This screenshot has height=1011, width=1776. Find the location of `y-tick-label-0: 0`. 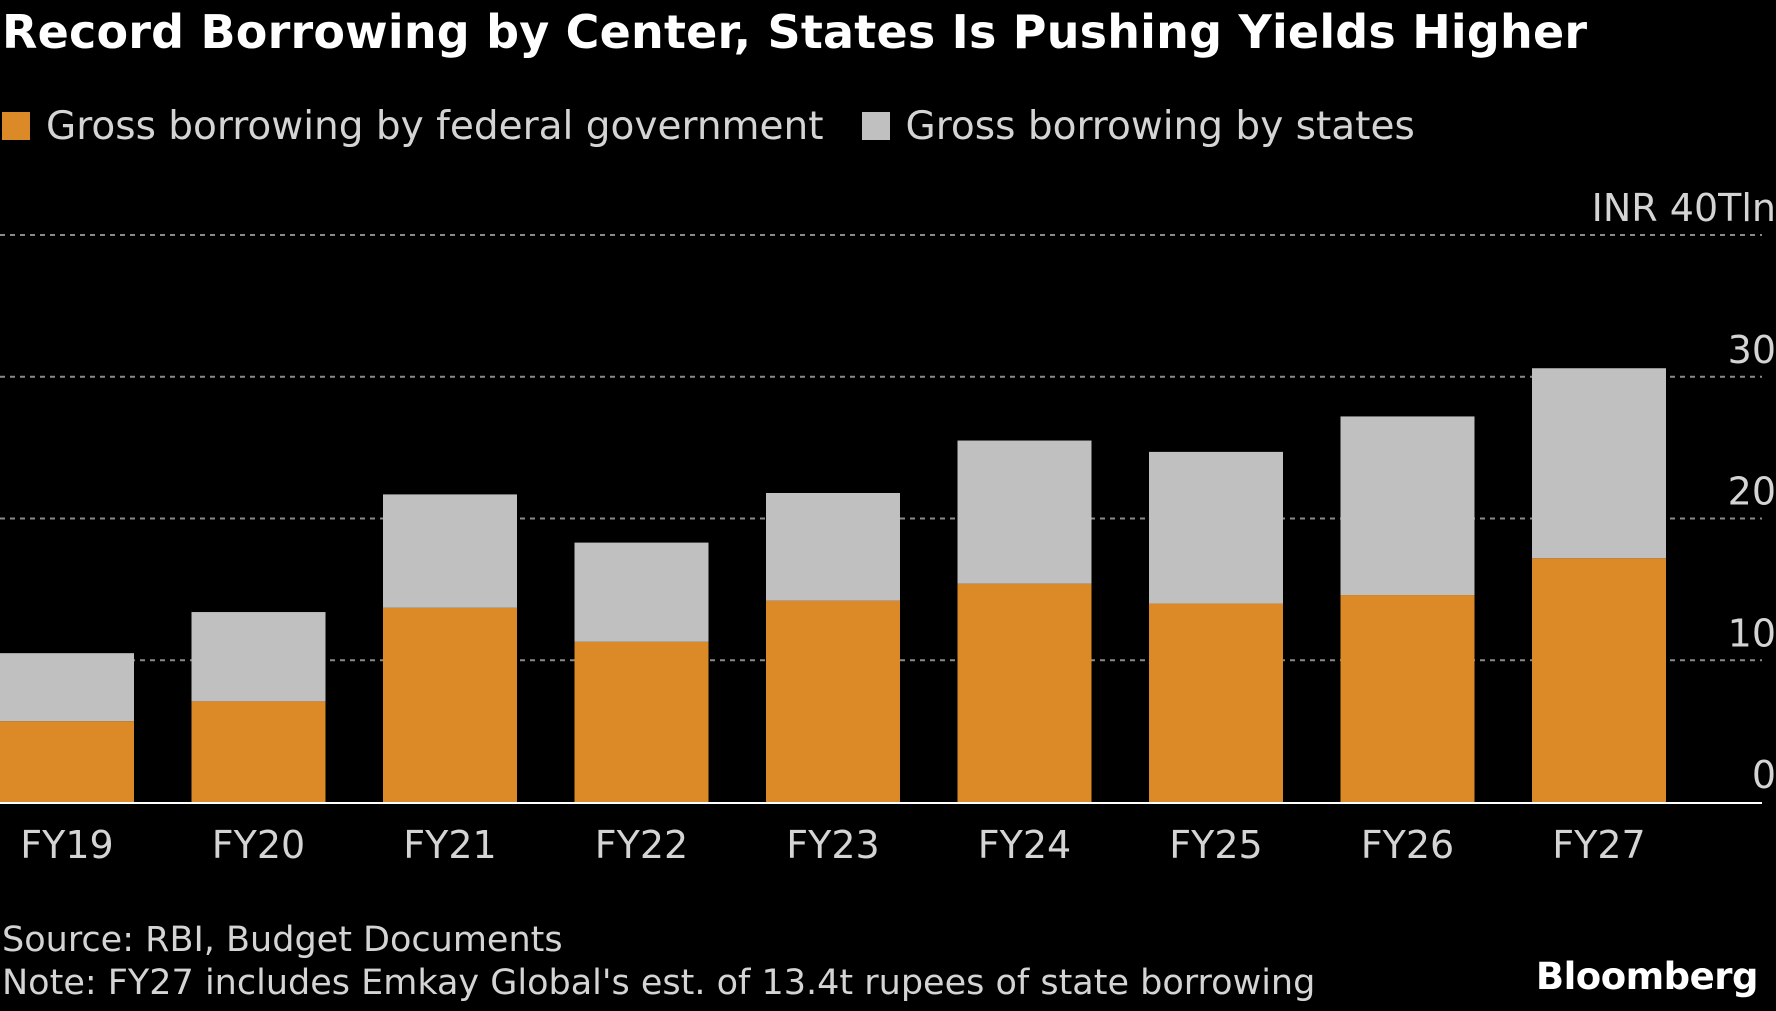

y-tick-label-0: 0 is located at coordinates (1764, 775).